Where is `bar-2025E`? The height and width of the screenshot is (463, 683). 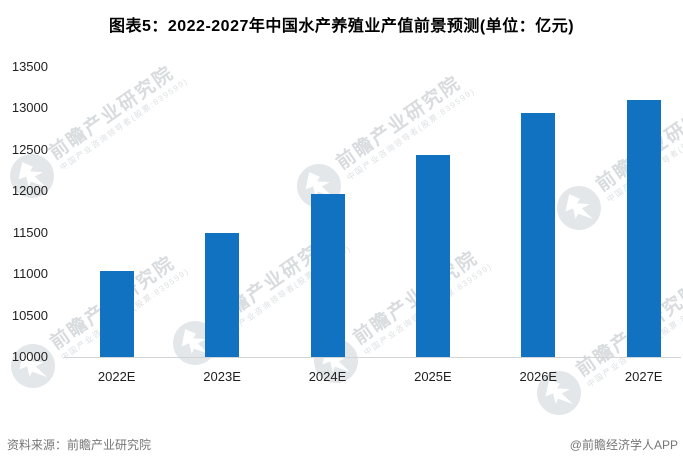 bar-2025E is located at coordinates (432, 256).